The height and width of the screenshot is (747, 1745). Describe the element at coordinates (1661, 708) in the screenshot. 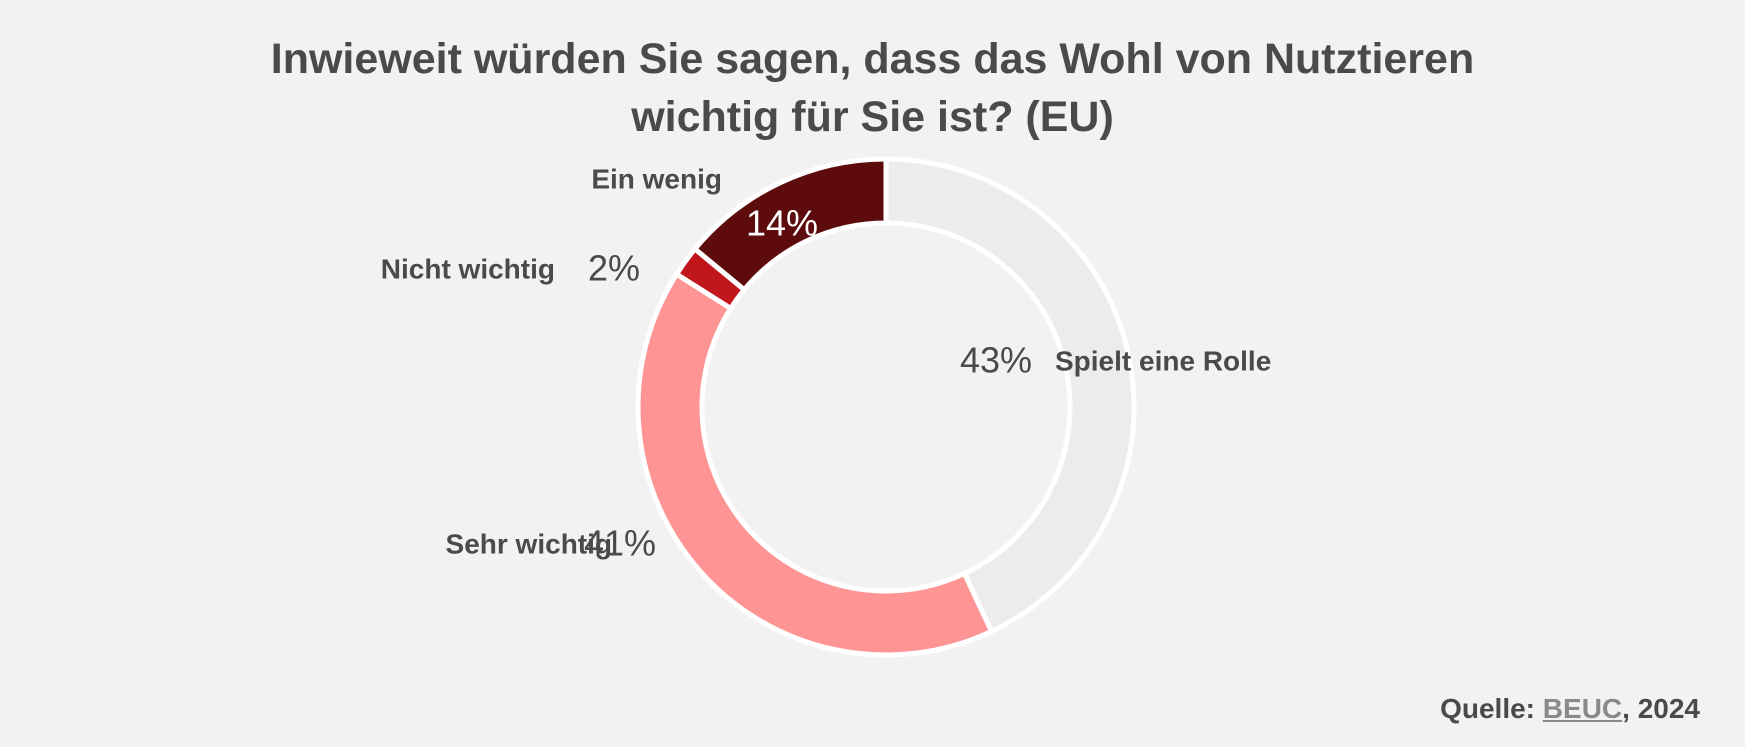

I see `source-suffix: , 2024` at that location.